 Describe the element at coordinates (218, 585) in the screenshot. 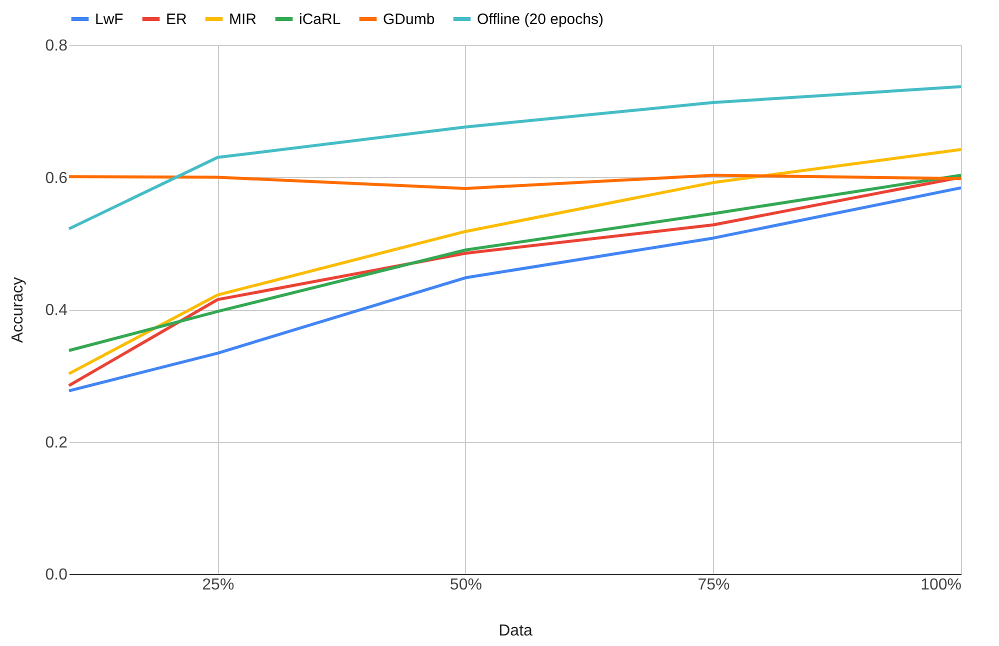

I see `x-tick-label: 25%` at that location.